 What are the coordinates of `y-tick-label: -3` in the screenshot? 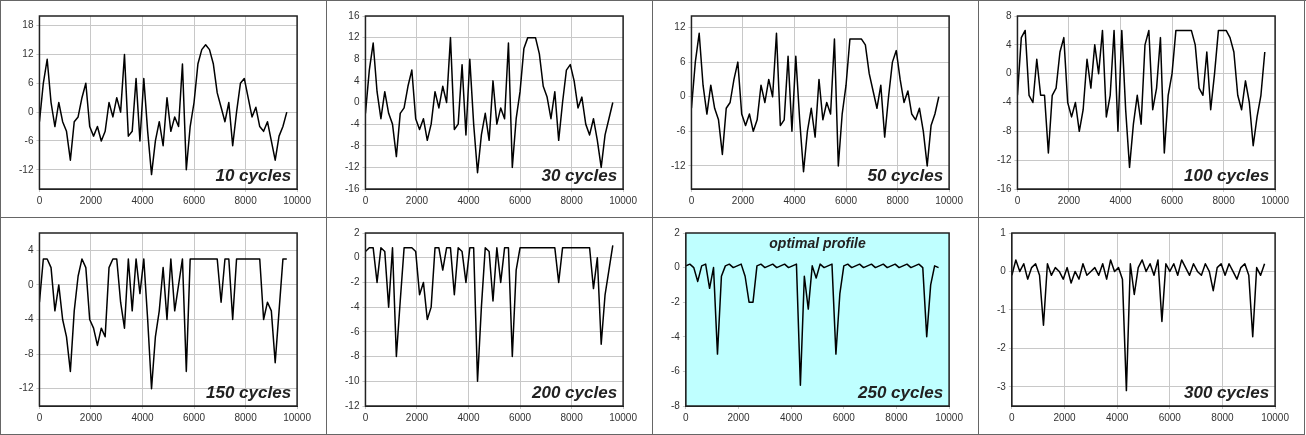 It's located at (1001, 386).